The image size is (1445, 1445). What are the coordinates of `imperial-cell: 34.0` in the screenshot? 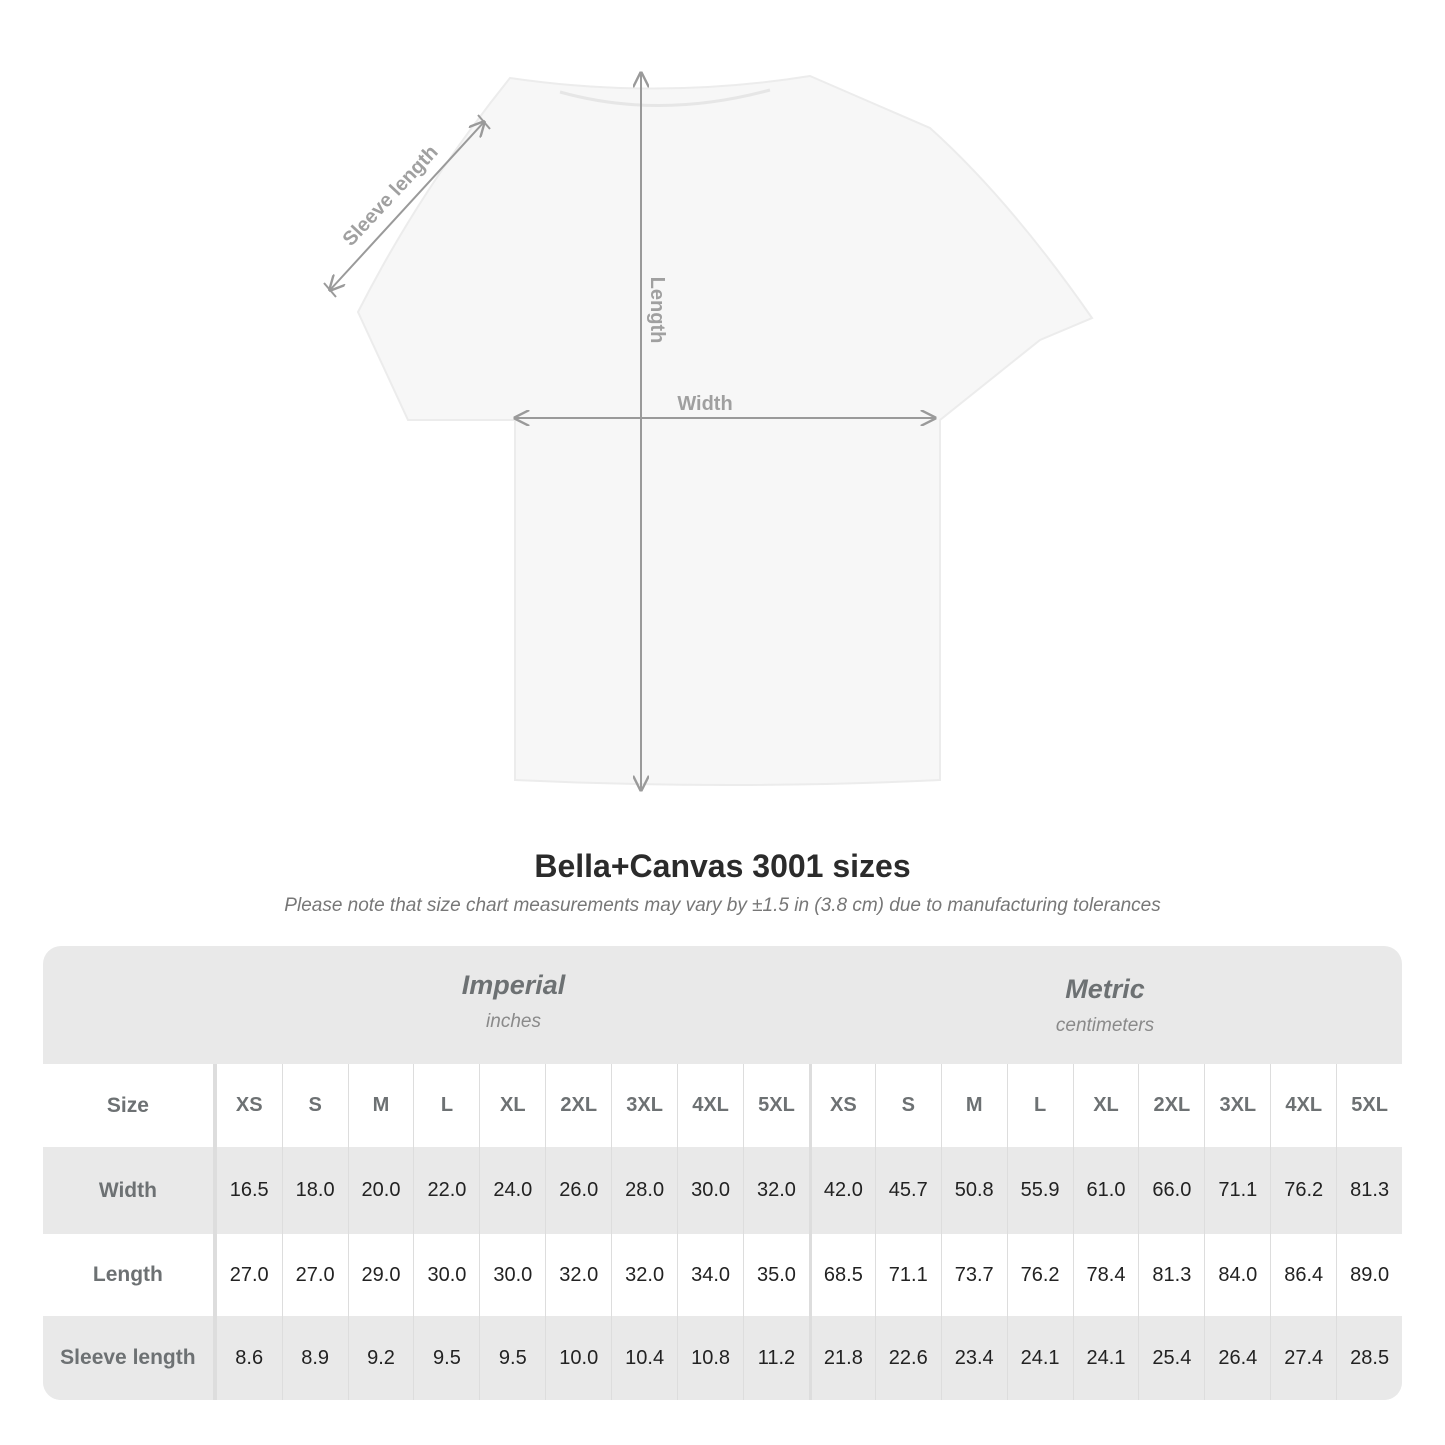 It's located at (710, 1275).